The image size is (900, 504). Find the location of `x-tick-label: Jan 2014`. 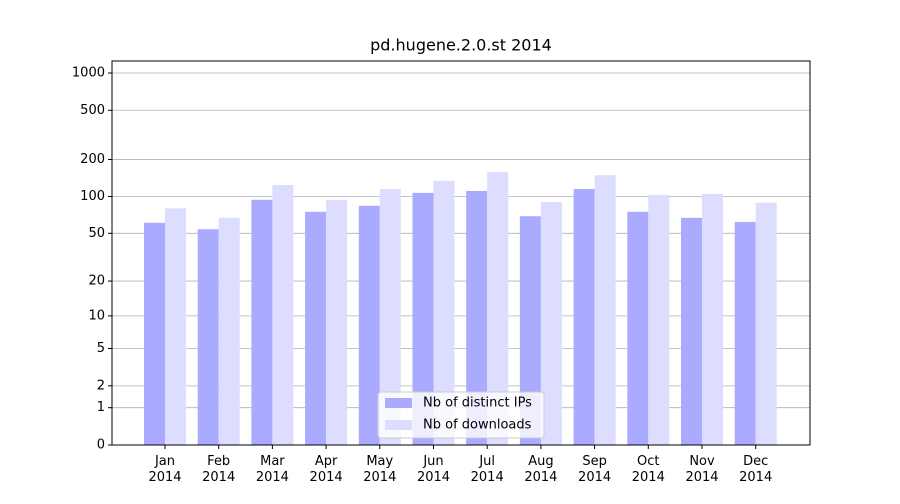

x-tick-label: Jan 2014 is located at coordinates (164, 469).